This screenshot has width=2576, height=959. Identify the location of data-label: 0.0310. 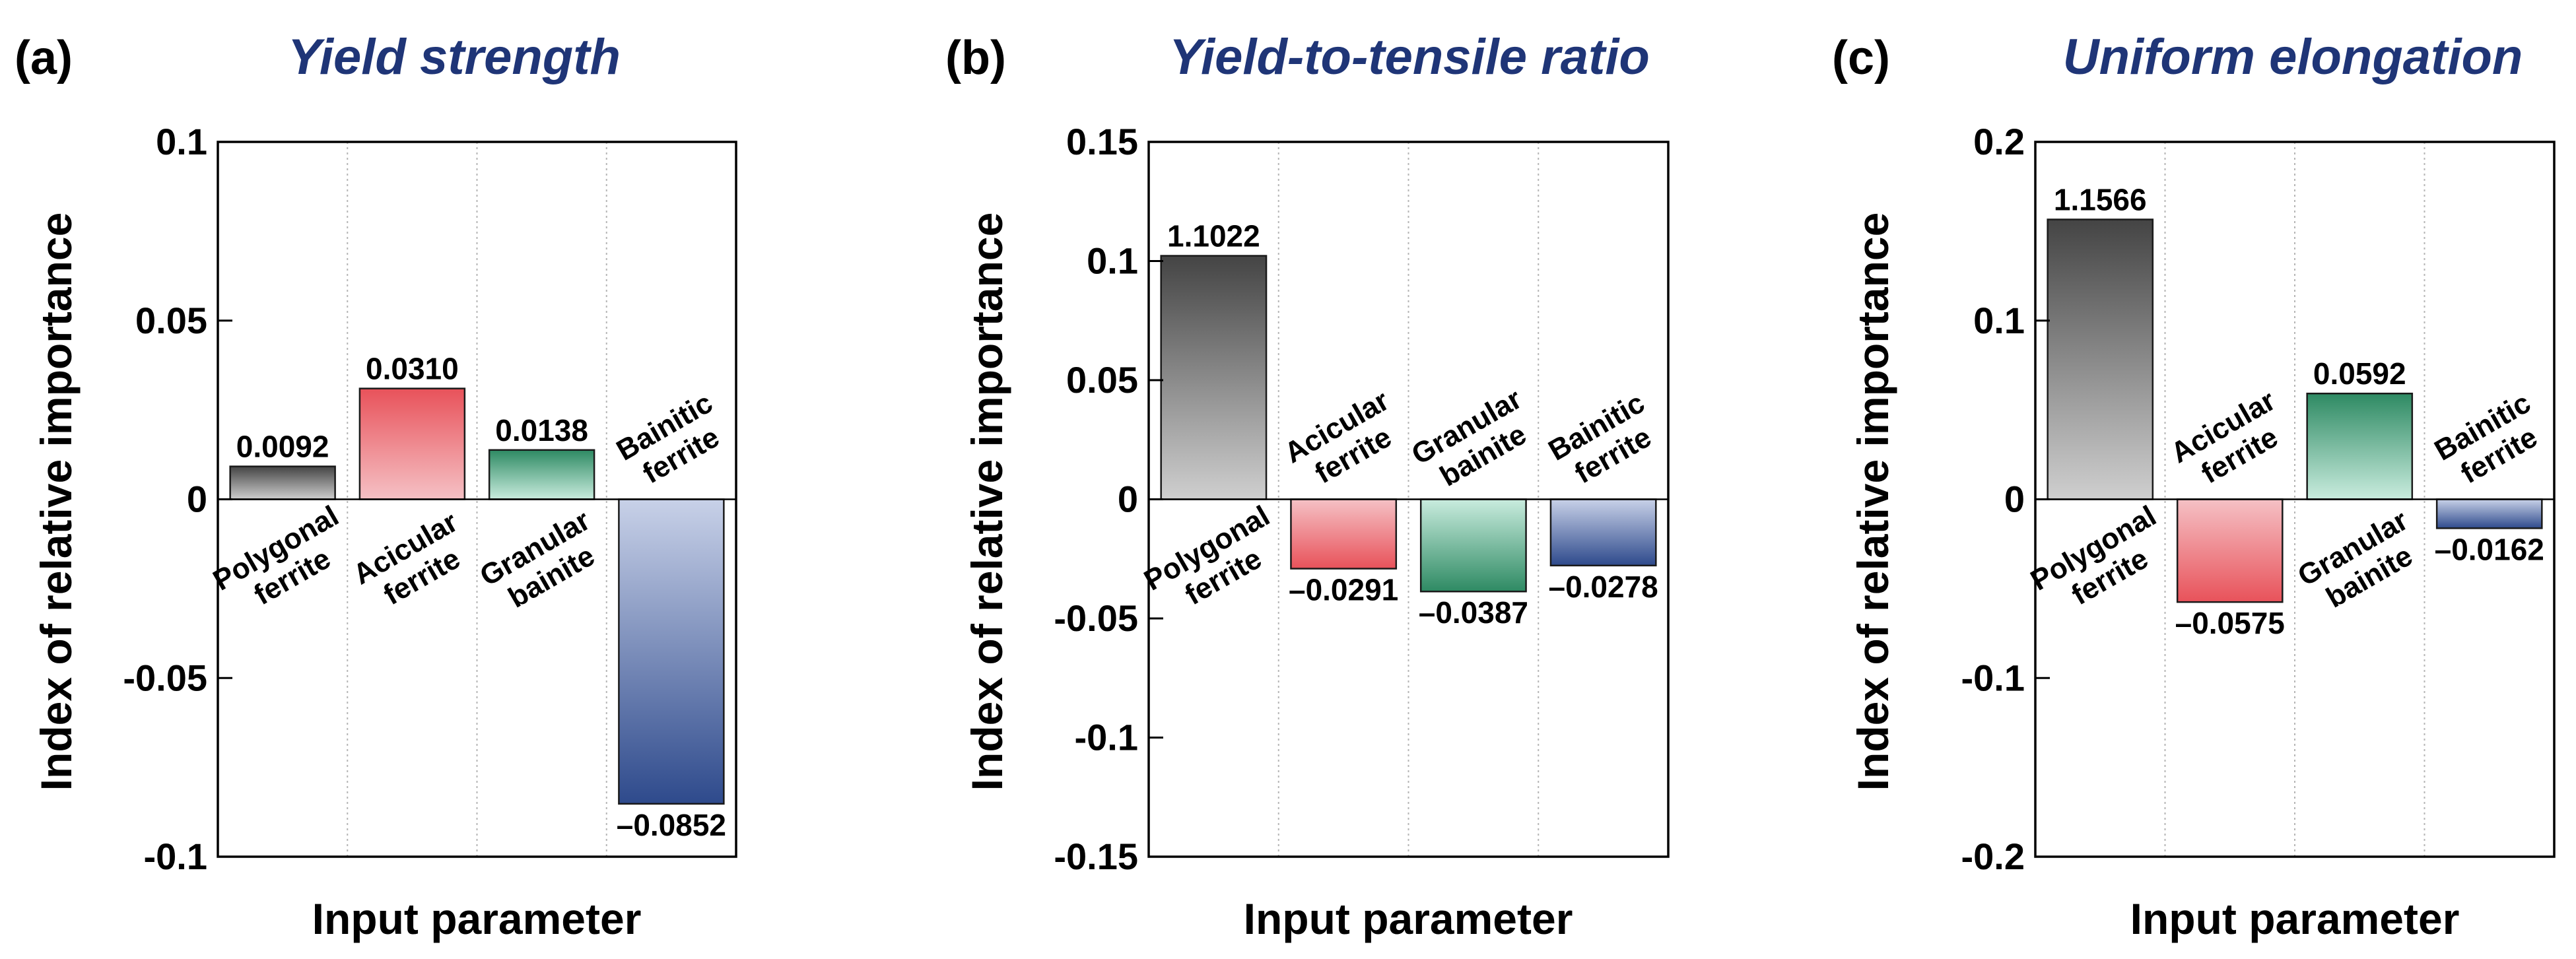
(413, 369).